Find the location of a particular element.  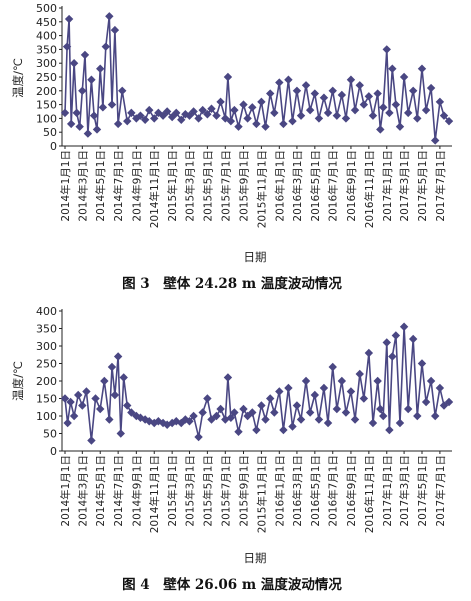

x-tick-label: 2015年3月1日 is located at coordinates (189, 491).